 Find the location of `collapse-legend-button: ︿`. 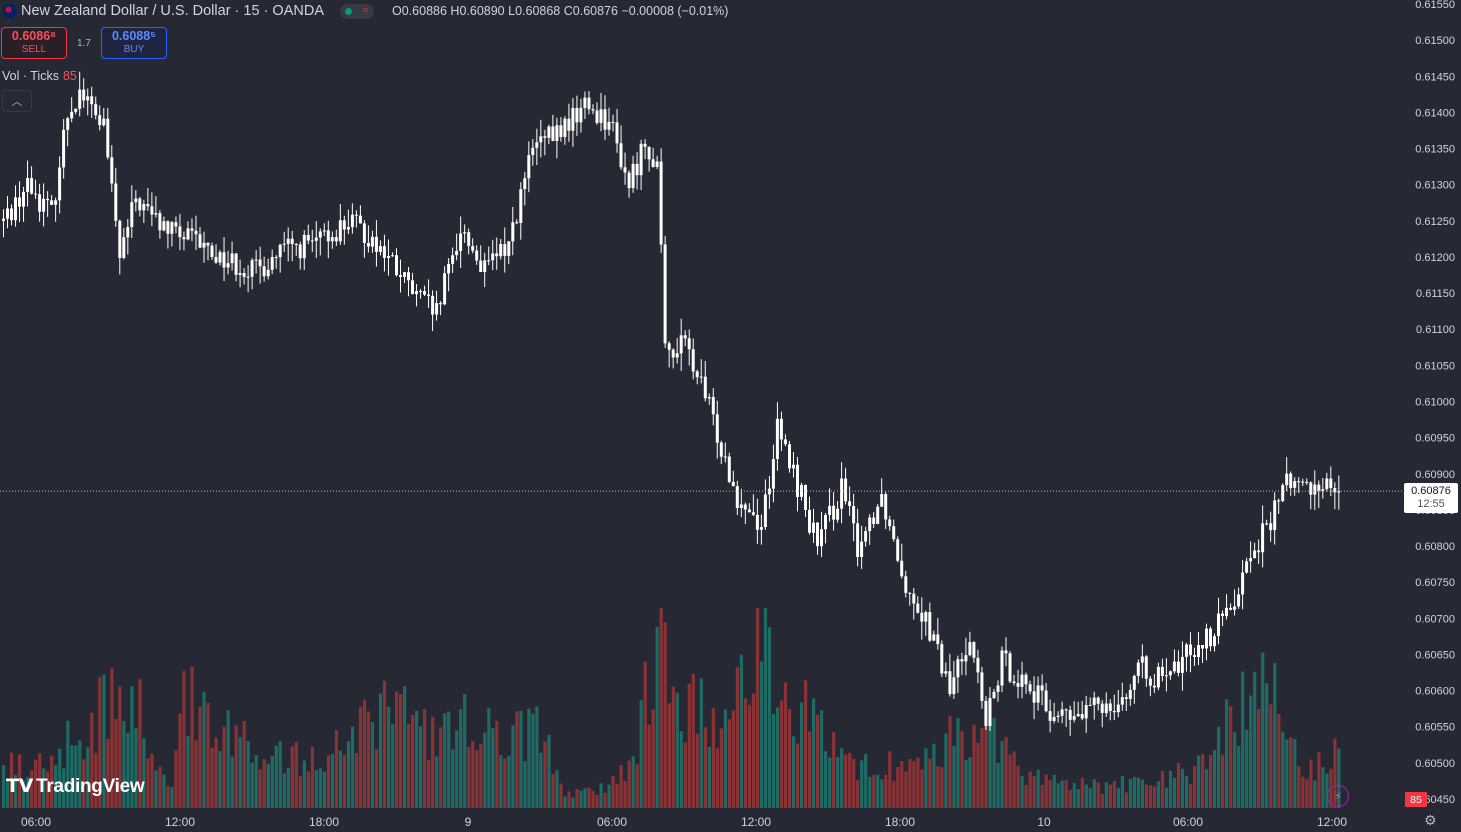

collapse-legend-button: ︿ is located at coordinates (17, 101).